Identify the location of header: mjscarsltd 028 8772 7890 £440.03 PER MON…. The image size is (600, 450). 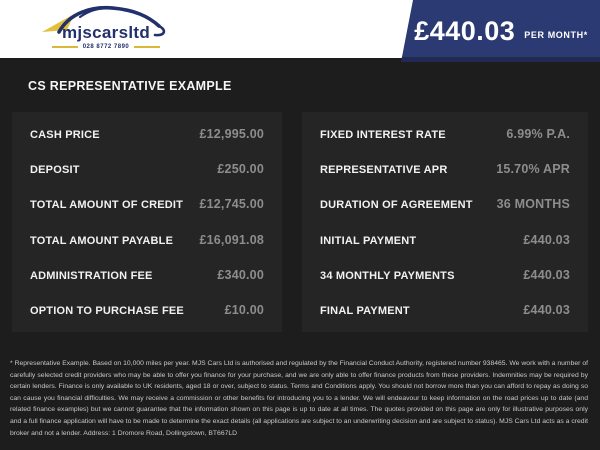
(300, 31).